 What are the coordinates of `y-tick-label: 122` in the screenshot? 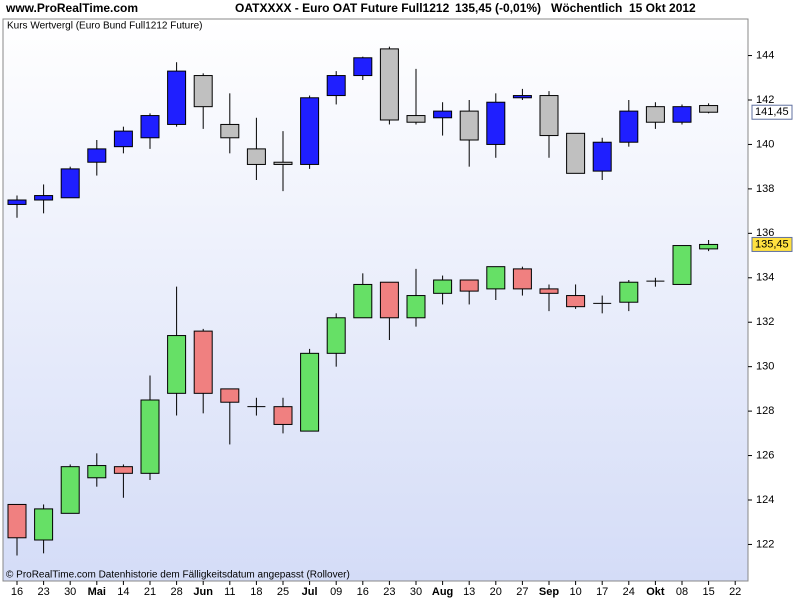 It's located at (765, 544).